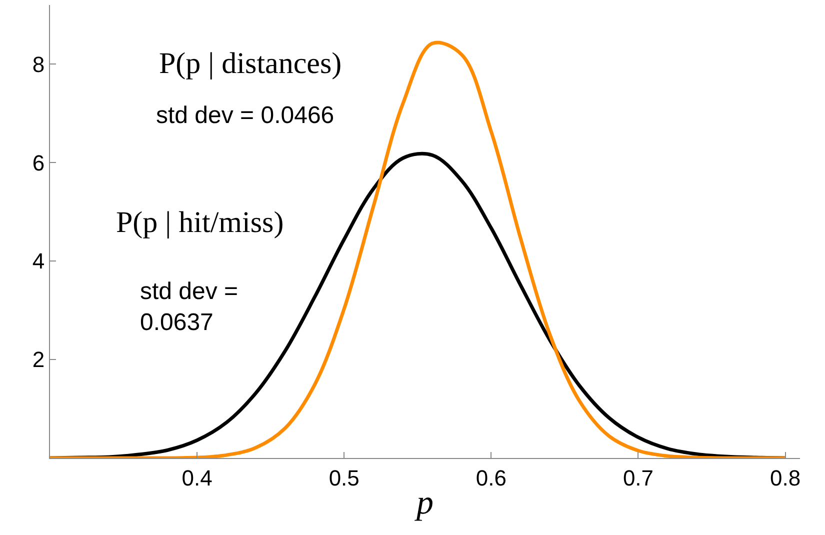 This screenshot has height=535, width=825. What do you see at coordinates (189, 307) in the screenshot?
I see `annotation: std dev = 0.0637` at bounding box center [189, 307].